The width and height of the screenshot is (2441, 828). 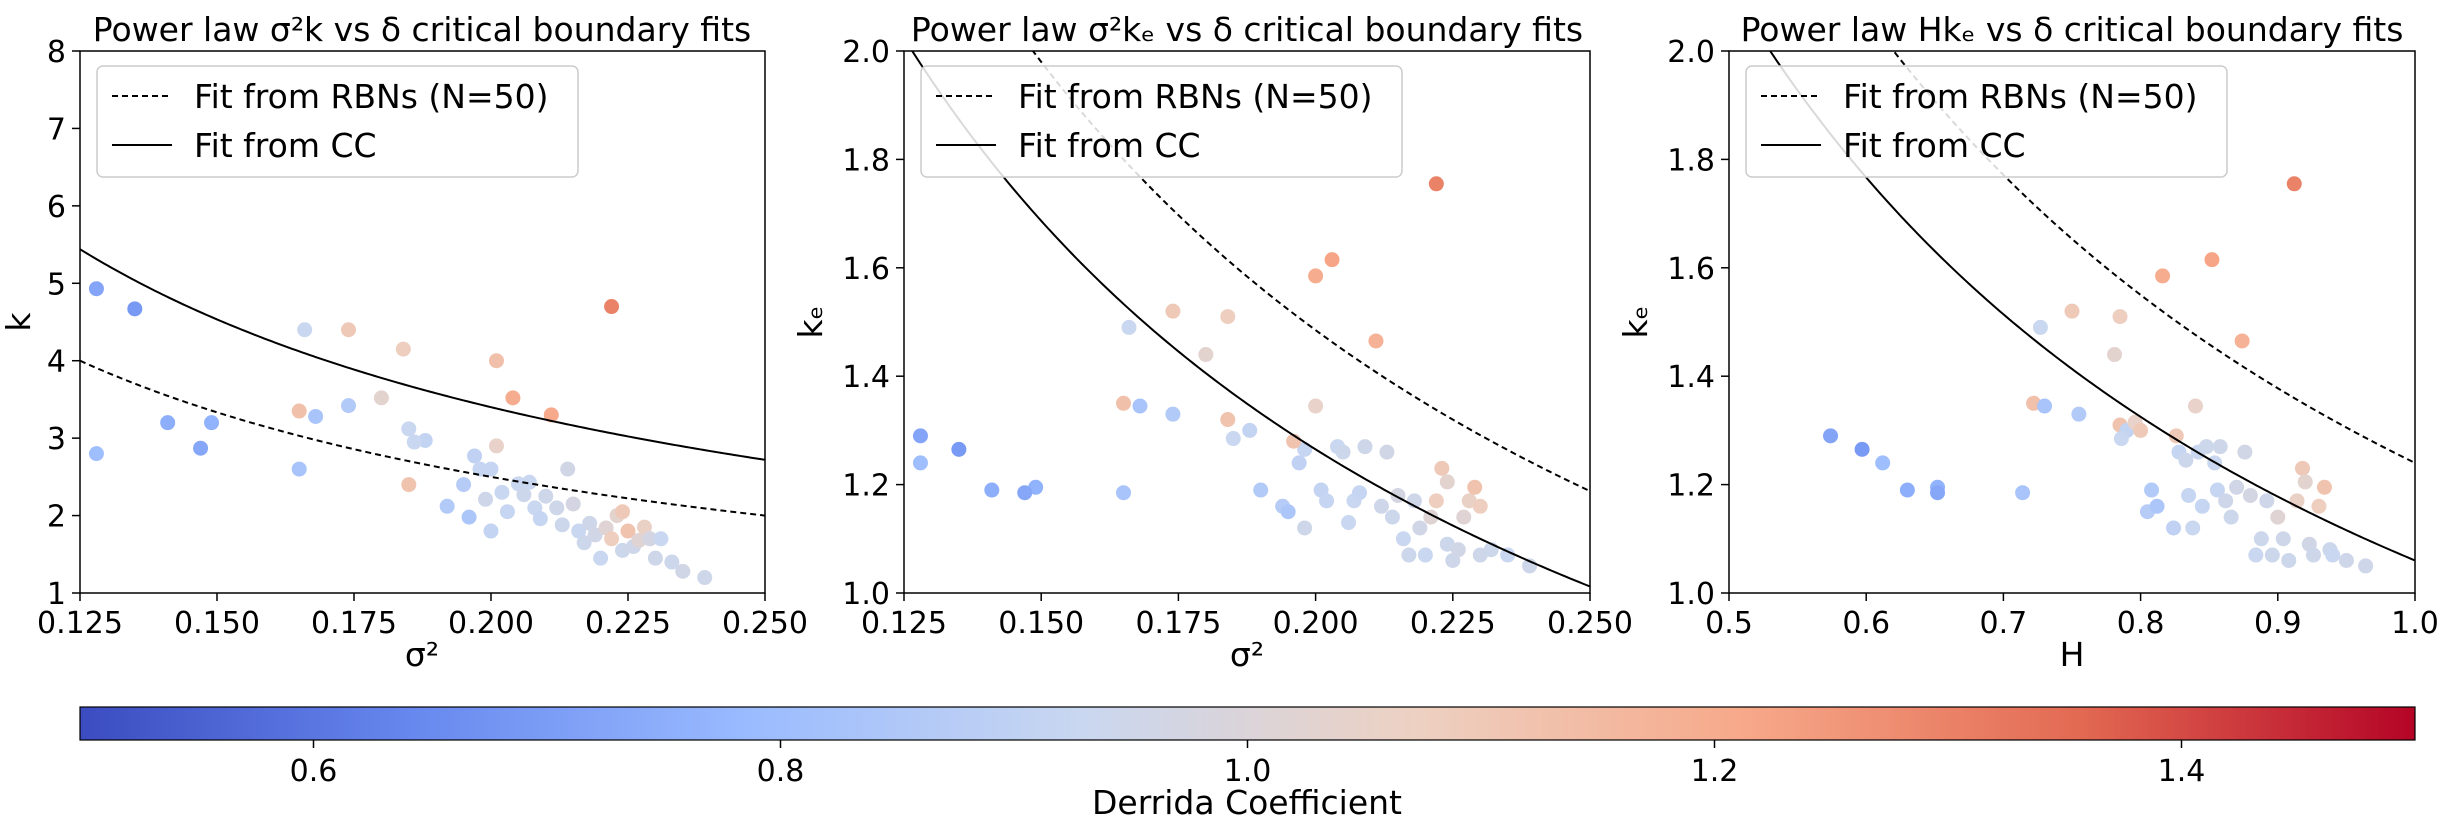 What do you see at coordinates (781, 771) in the screenshot?
I see `colorbar-tick-label: 0.8` at bounding box center [781, 771].